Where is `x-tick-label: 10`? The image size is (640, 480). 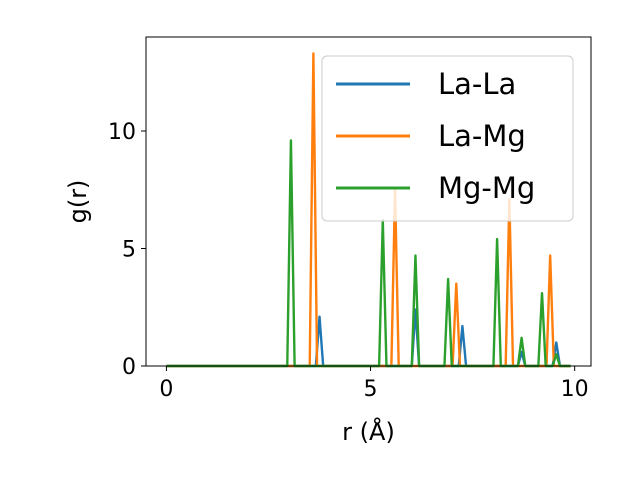
x-tick-label: 10 is located at coordinates (575, 389).